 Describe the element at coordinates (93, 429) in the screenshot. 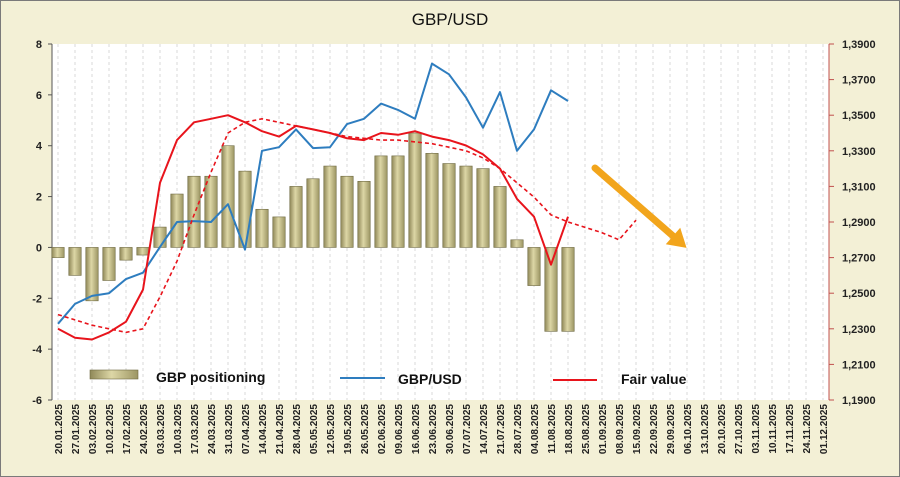

I see `x-tick-label: 03.02.2025` at that location.